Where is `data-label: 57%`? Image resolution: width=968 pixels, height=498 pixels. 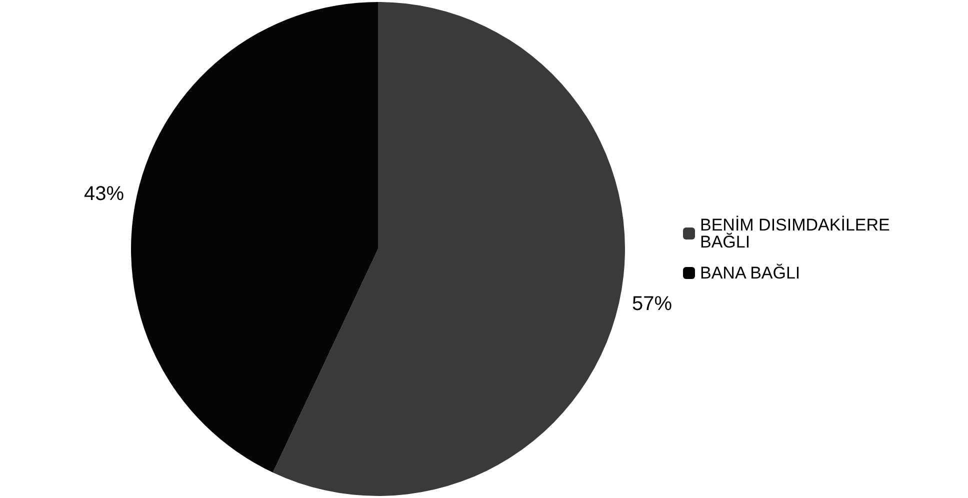
data-label: 57% is located at coordinates (652, 303).